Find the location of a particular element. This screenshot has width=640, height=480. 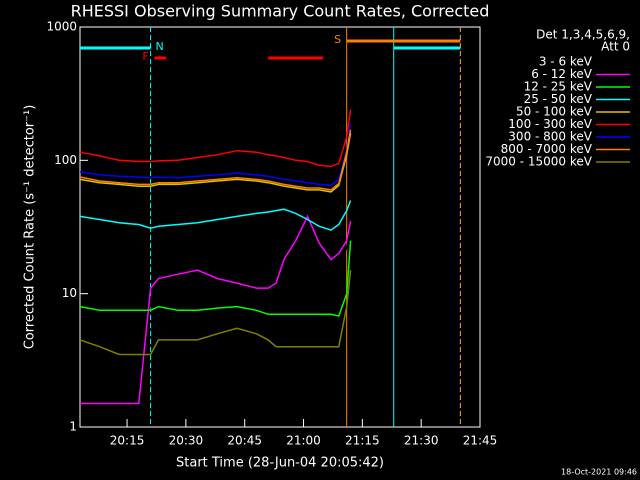

legend-label: 12 - 25 keV is located at coordinates (558, 87).